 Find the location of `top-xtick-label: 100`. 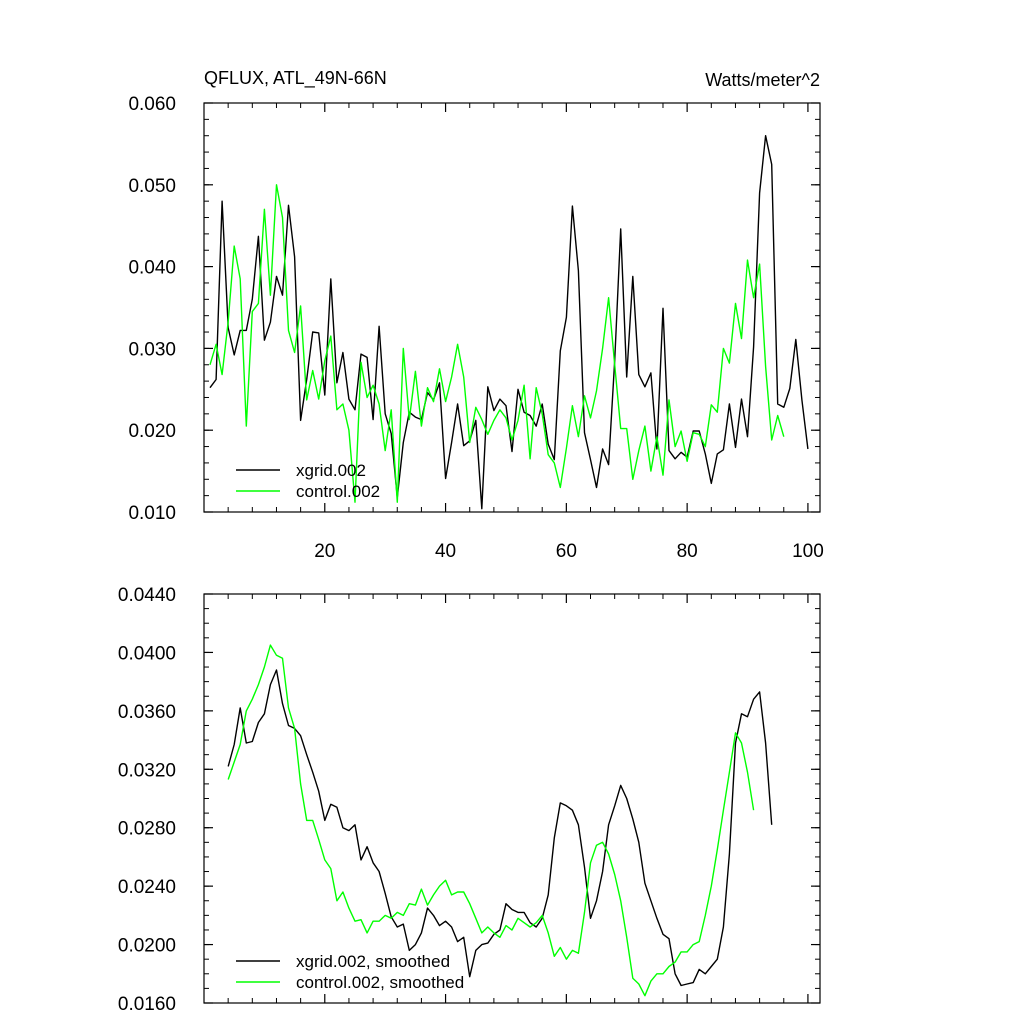

top-xtick-label: 100 is located at coordinates (808, 551).